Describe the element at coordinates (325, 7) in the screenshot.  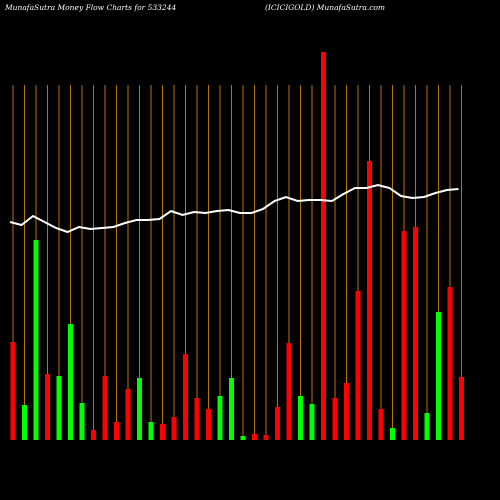
I see `chart-subtitle: (ICICIGOLD) MunafaSutra.com` at that location.